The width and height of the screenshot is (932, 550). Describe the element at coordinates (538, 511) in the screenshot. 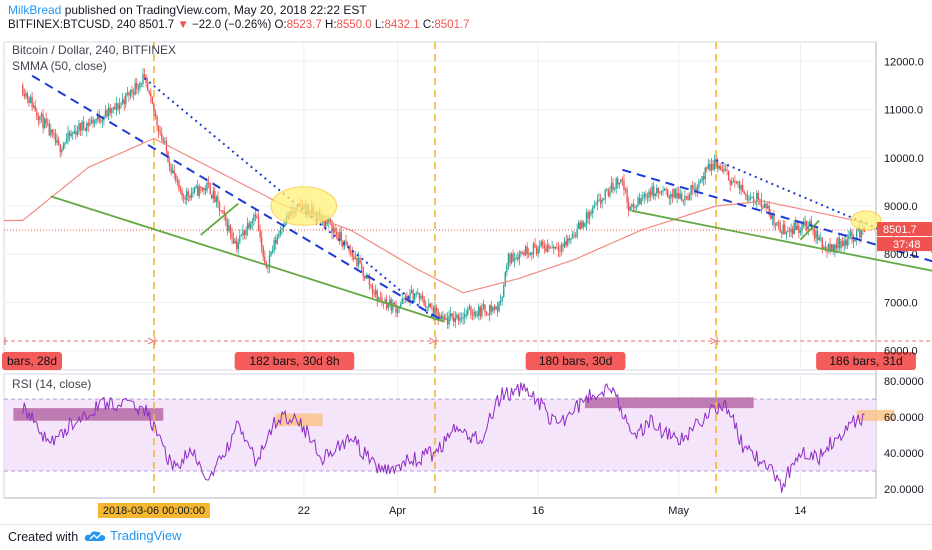

I see `time-tick-label: 16` at that location.